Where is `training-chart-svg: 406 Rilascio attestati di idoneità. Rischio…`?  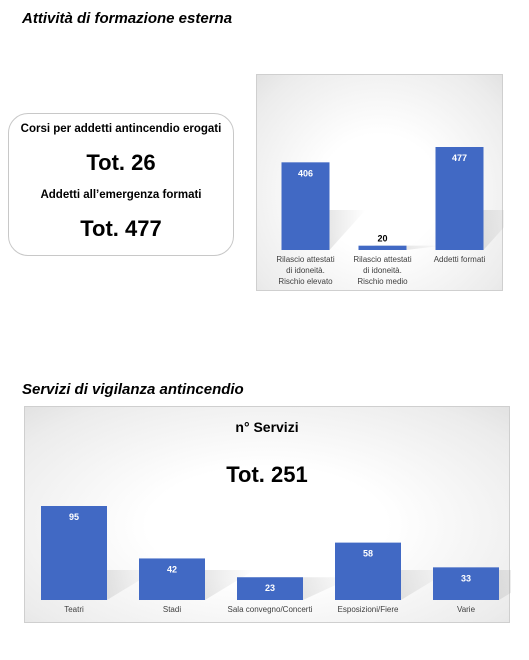 training-chart-svg: 406 Rilascio attestati di idoneità. Rischio… is located at coordinates (390, 216).